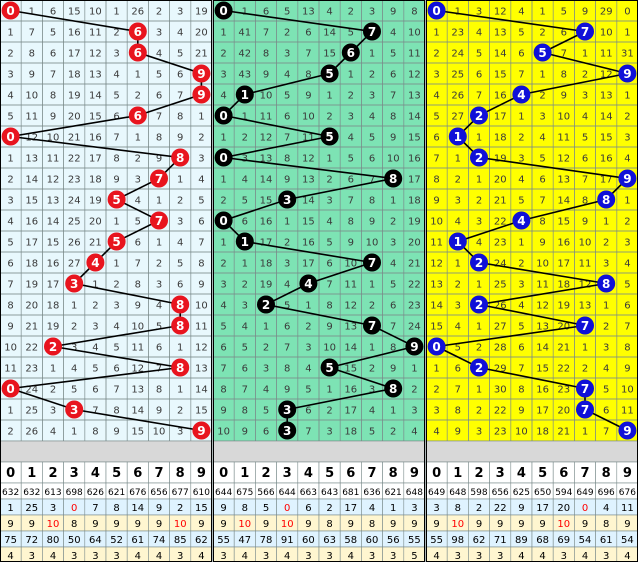 The width and height of the screenshot is (638, 562). What do you see at coordinates (563, 369) in the screenshot?
I see `miss-count: 22` at bounding box center [563, 369].